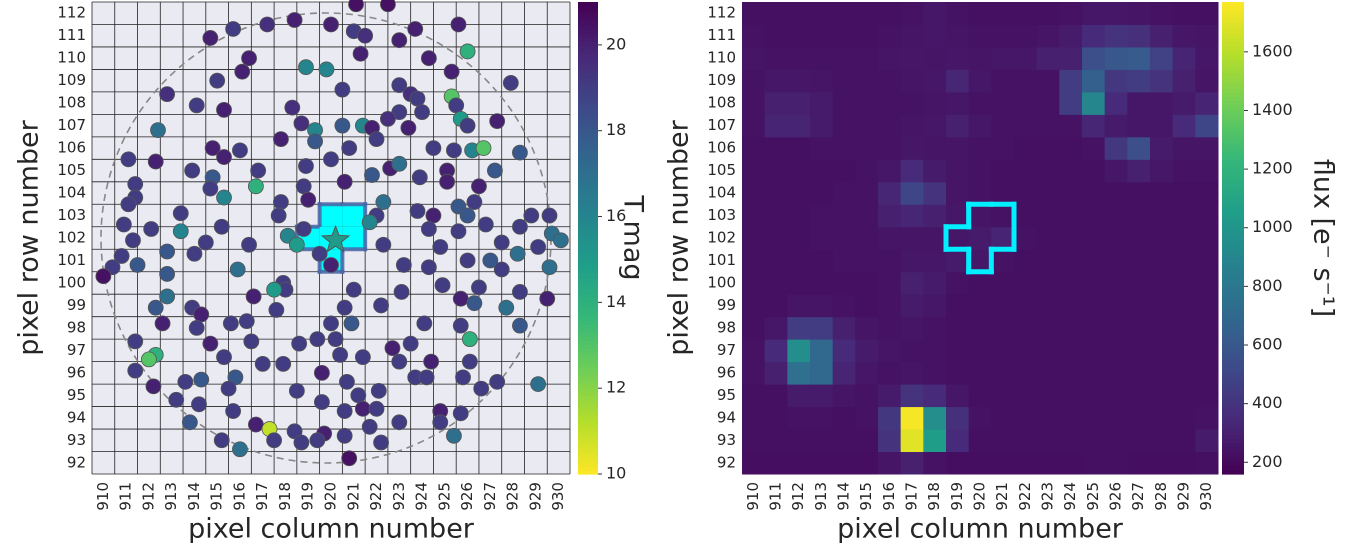  I want to click on x-tick-label: 921, so click(353, 496).